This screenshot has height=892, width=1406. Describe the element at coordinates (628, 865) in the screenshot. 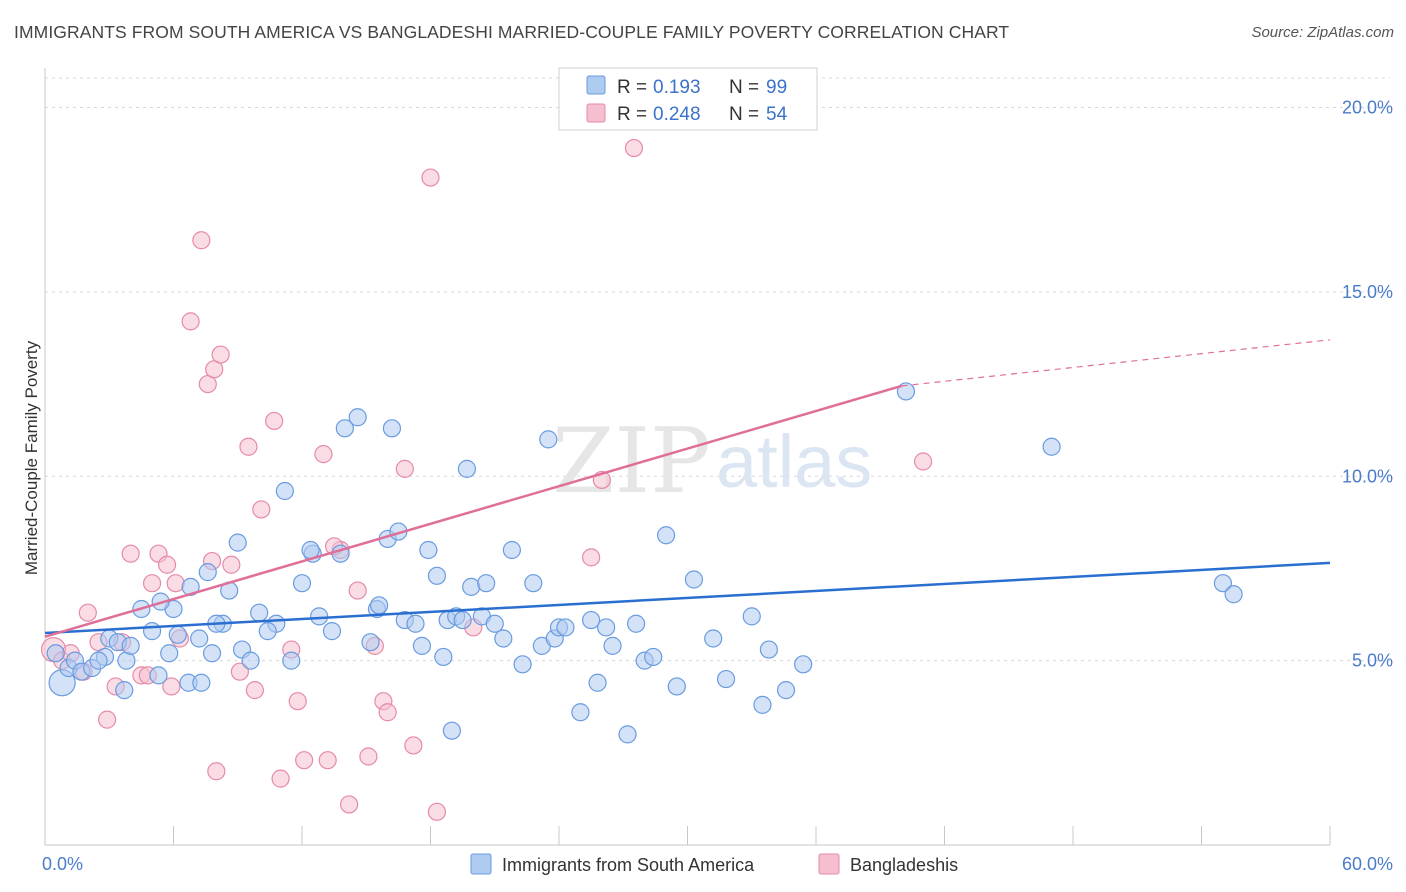

I see `legend-label-immigrants: Immigrants from South America` at that location.